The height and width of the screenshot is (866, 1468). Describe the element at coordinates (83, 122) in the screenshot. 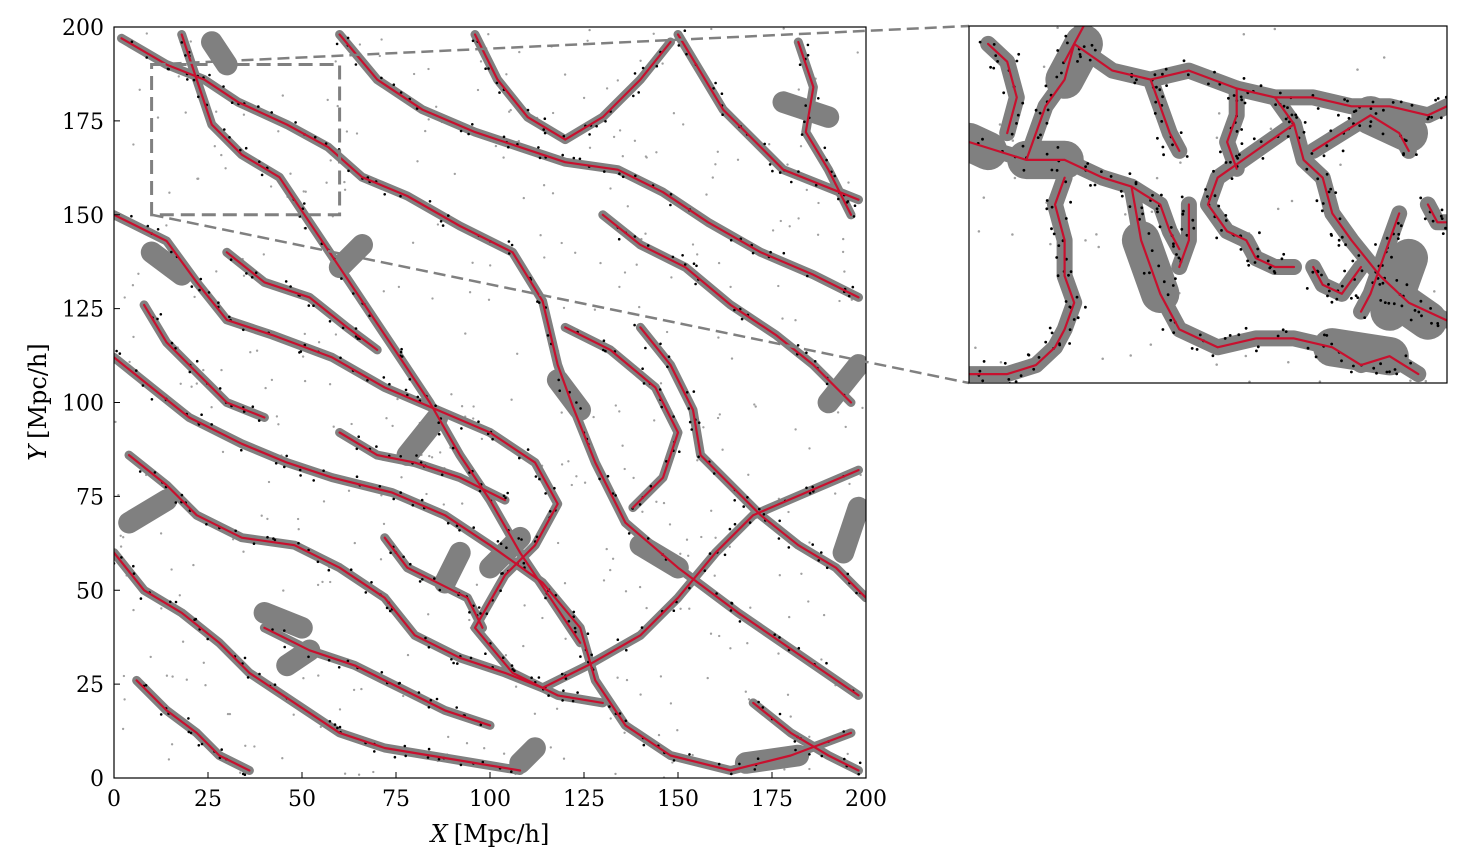

I see `y-tick-label: 175` at that location.